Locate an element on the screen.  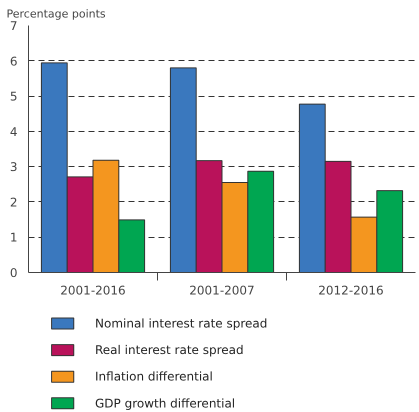
y-tick-label: 6 is located at coordinates (14, 61).